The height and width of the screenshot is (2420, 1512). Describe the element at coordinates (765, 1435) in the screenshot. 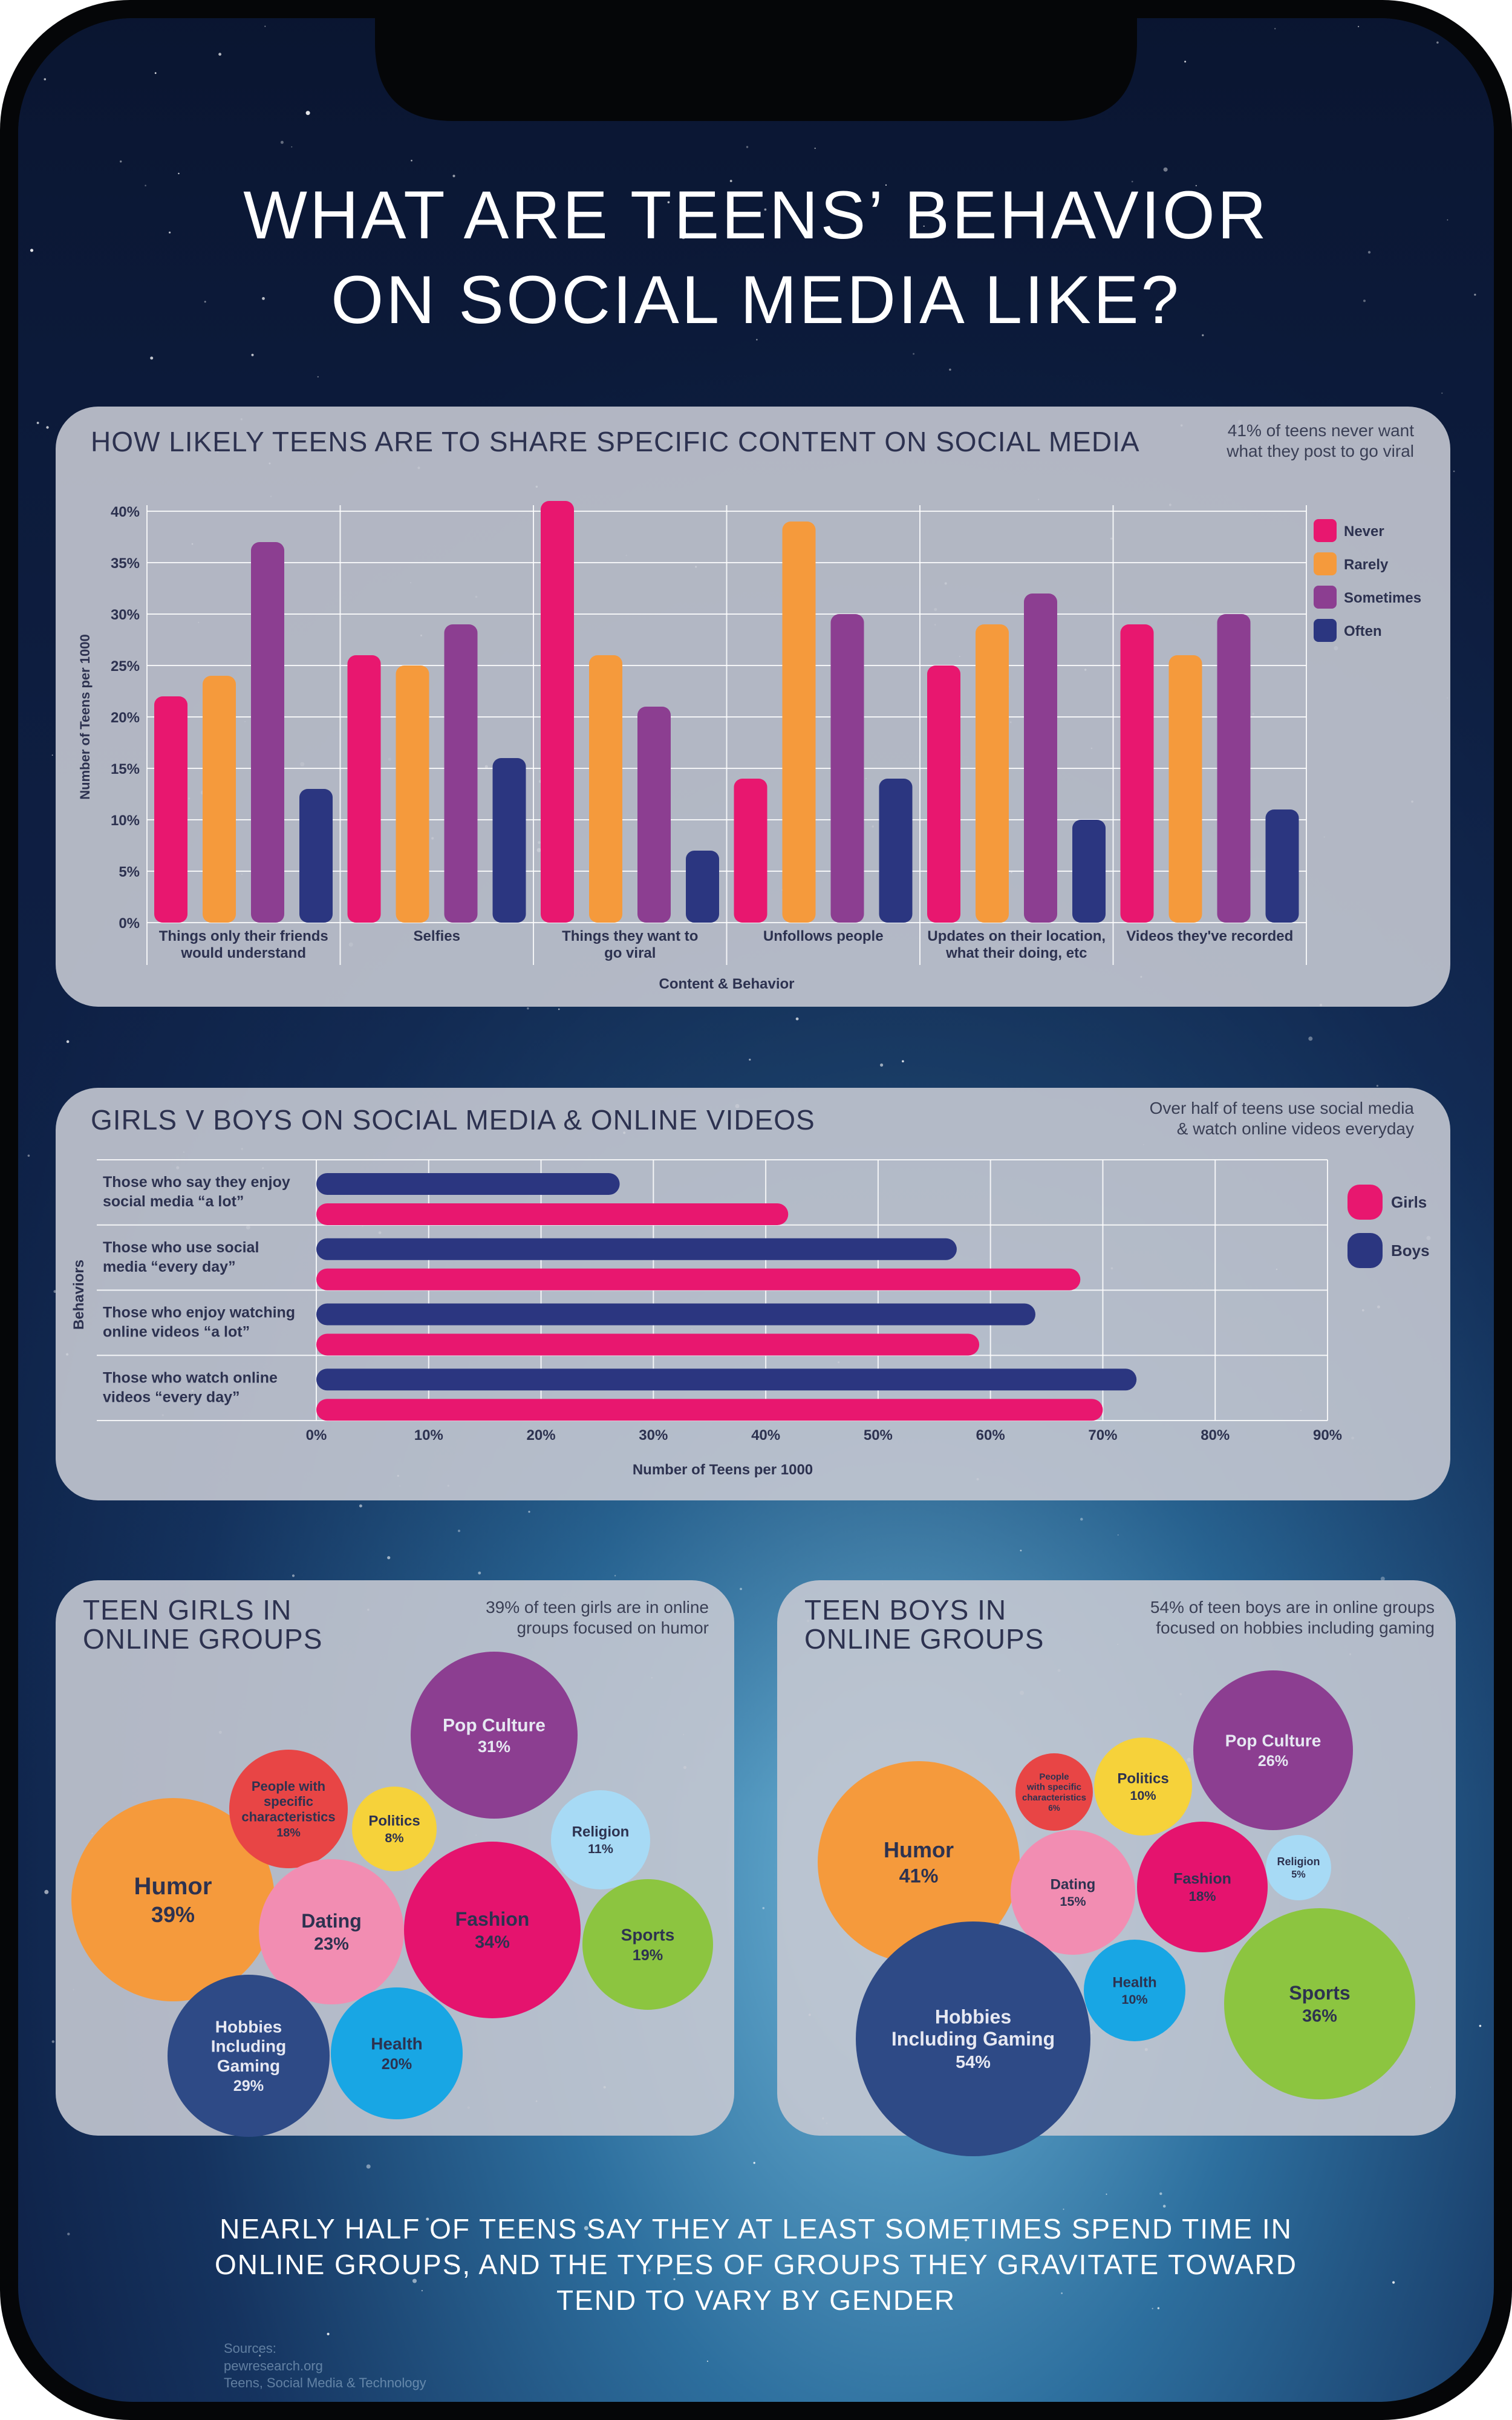

I see `x-tick-label: 40%` at that location.